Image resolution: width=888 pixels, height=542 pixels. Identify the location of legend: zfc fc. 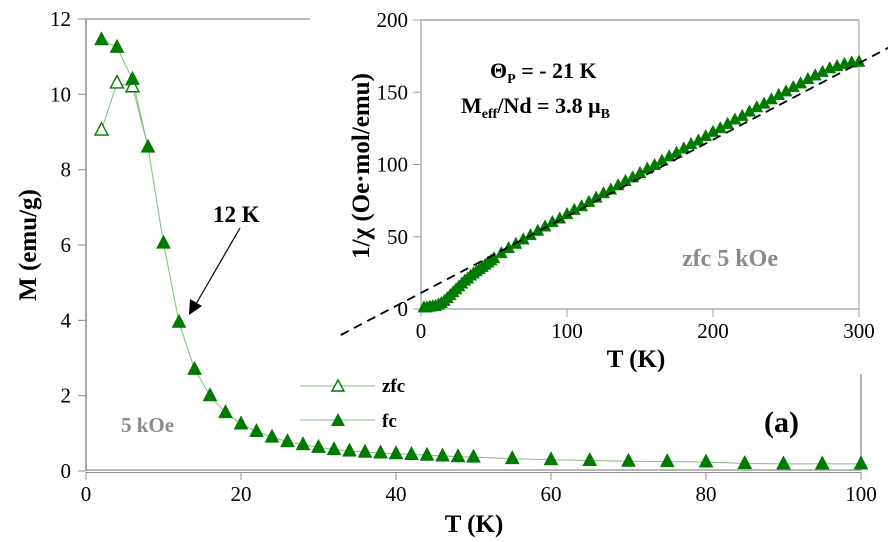
(352, 404).